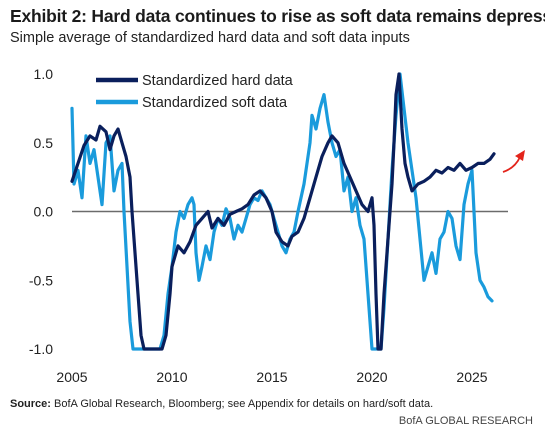 This screenshot has height=432, width=545. I want to click on trend-arrow-shaft, so click(511, 164).